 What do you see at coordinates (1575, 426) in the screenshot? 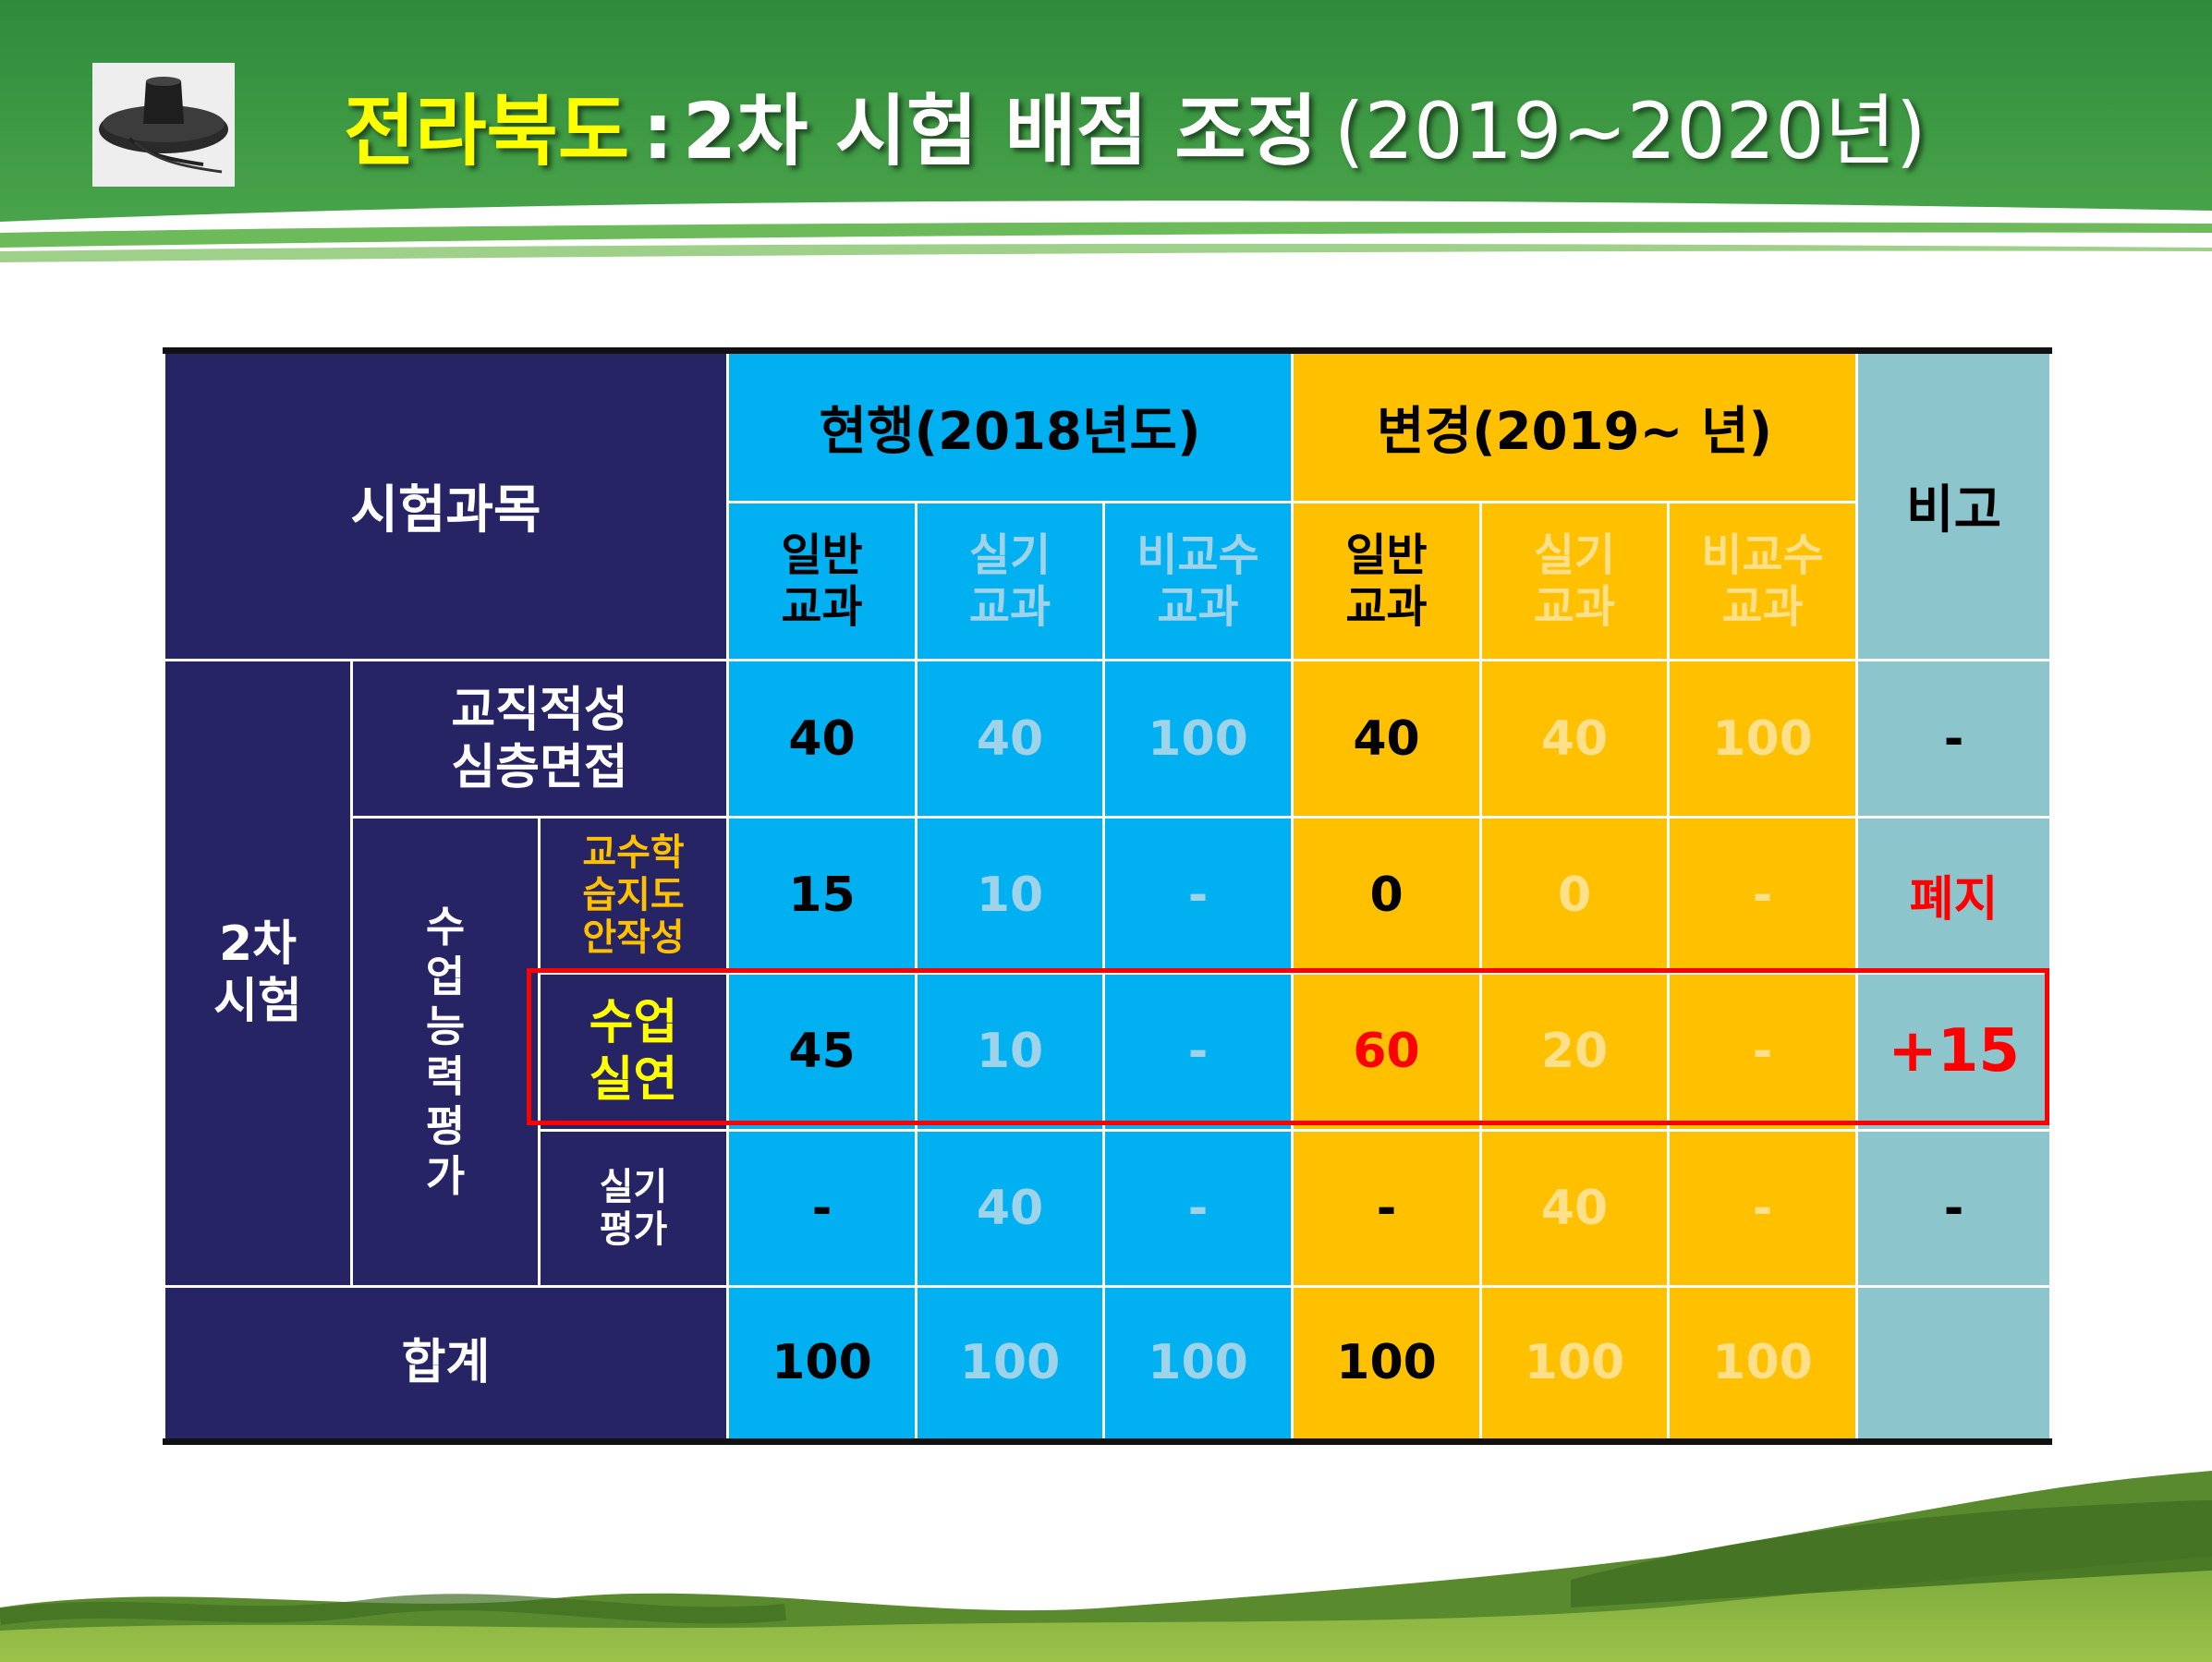
I see `changed-header: 변경(2019~ 년)` at bounding box center [1575, 426].